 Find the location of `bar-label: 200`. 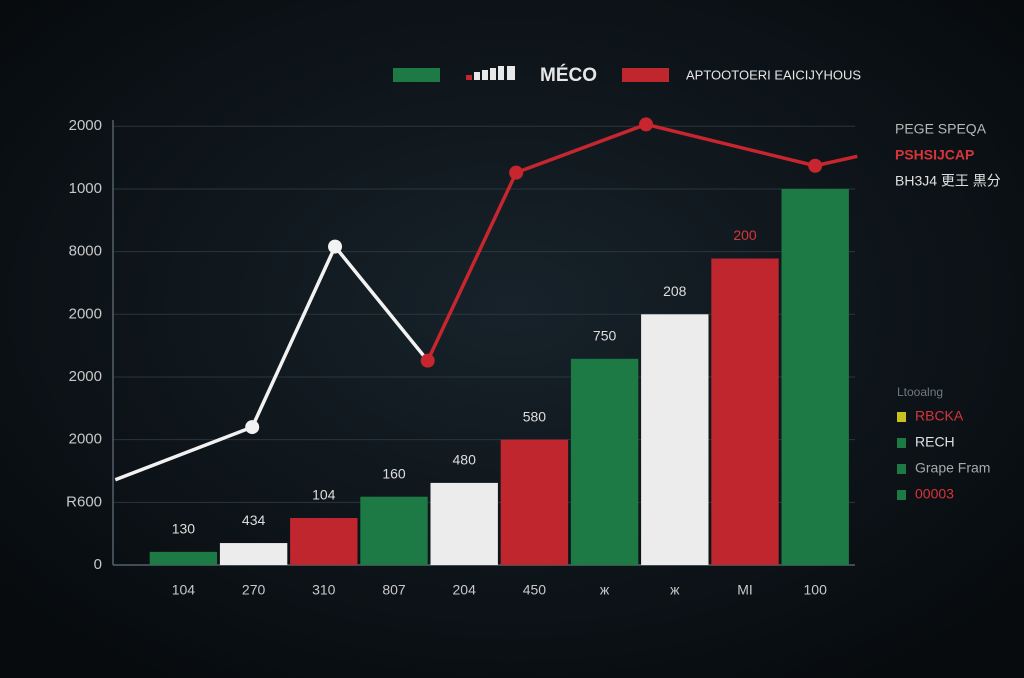

bar-label: 200 is located at coordinates (745, 235).